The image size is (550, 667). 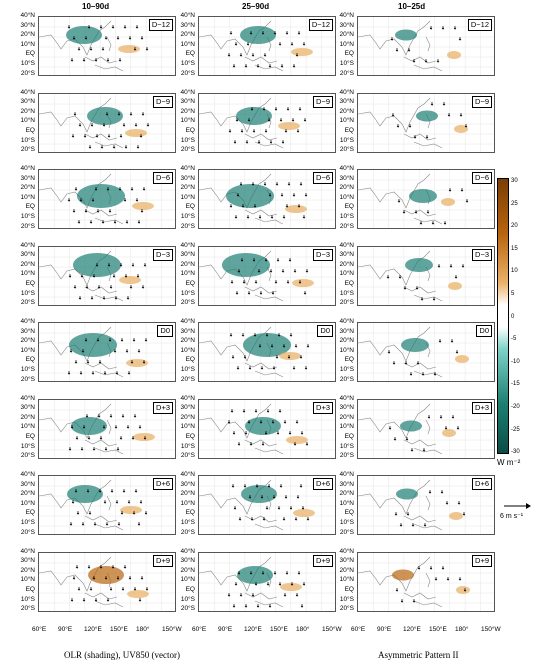 I want to click on latitude-label: 10°S, so click(x=346, y=599).